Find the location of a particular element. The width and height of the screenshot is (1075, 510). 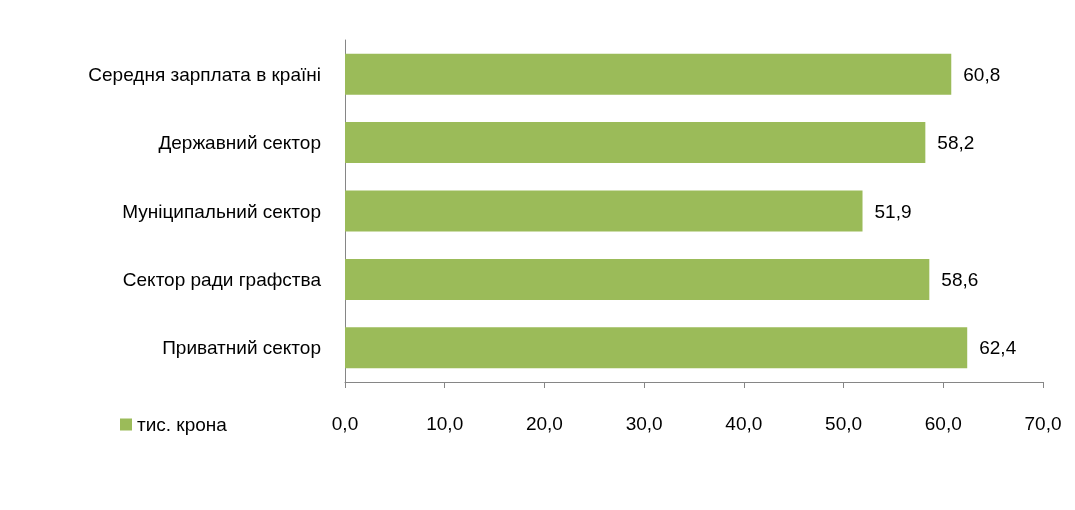

data-label: 51,9 is located at coordinates (893, 211).